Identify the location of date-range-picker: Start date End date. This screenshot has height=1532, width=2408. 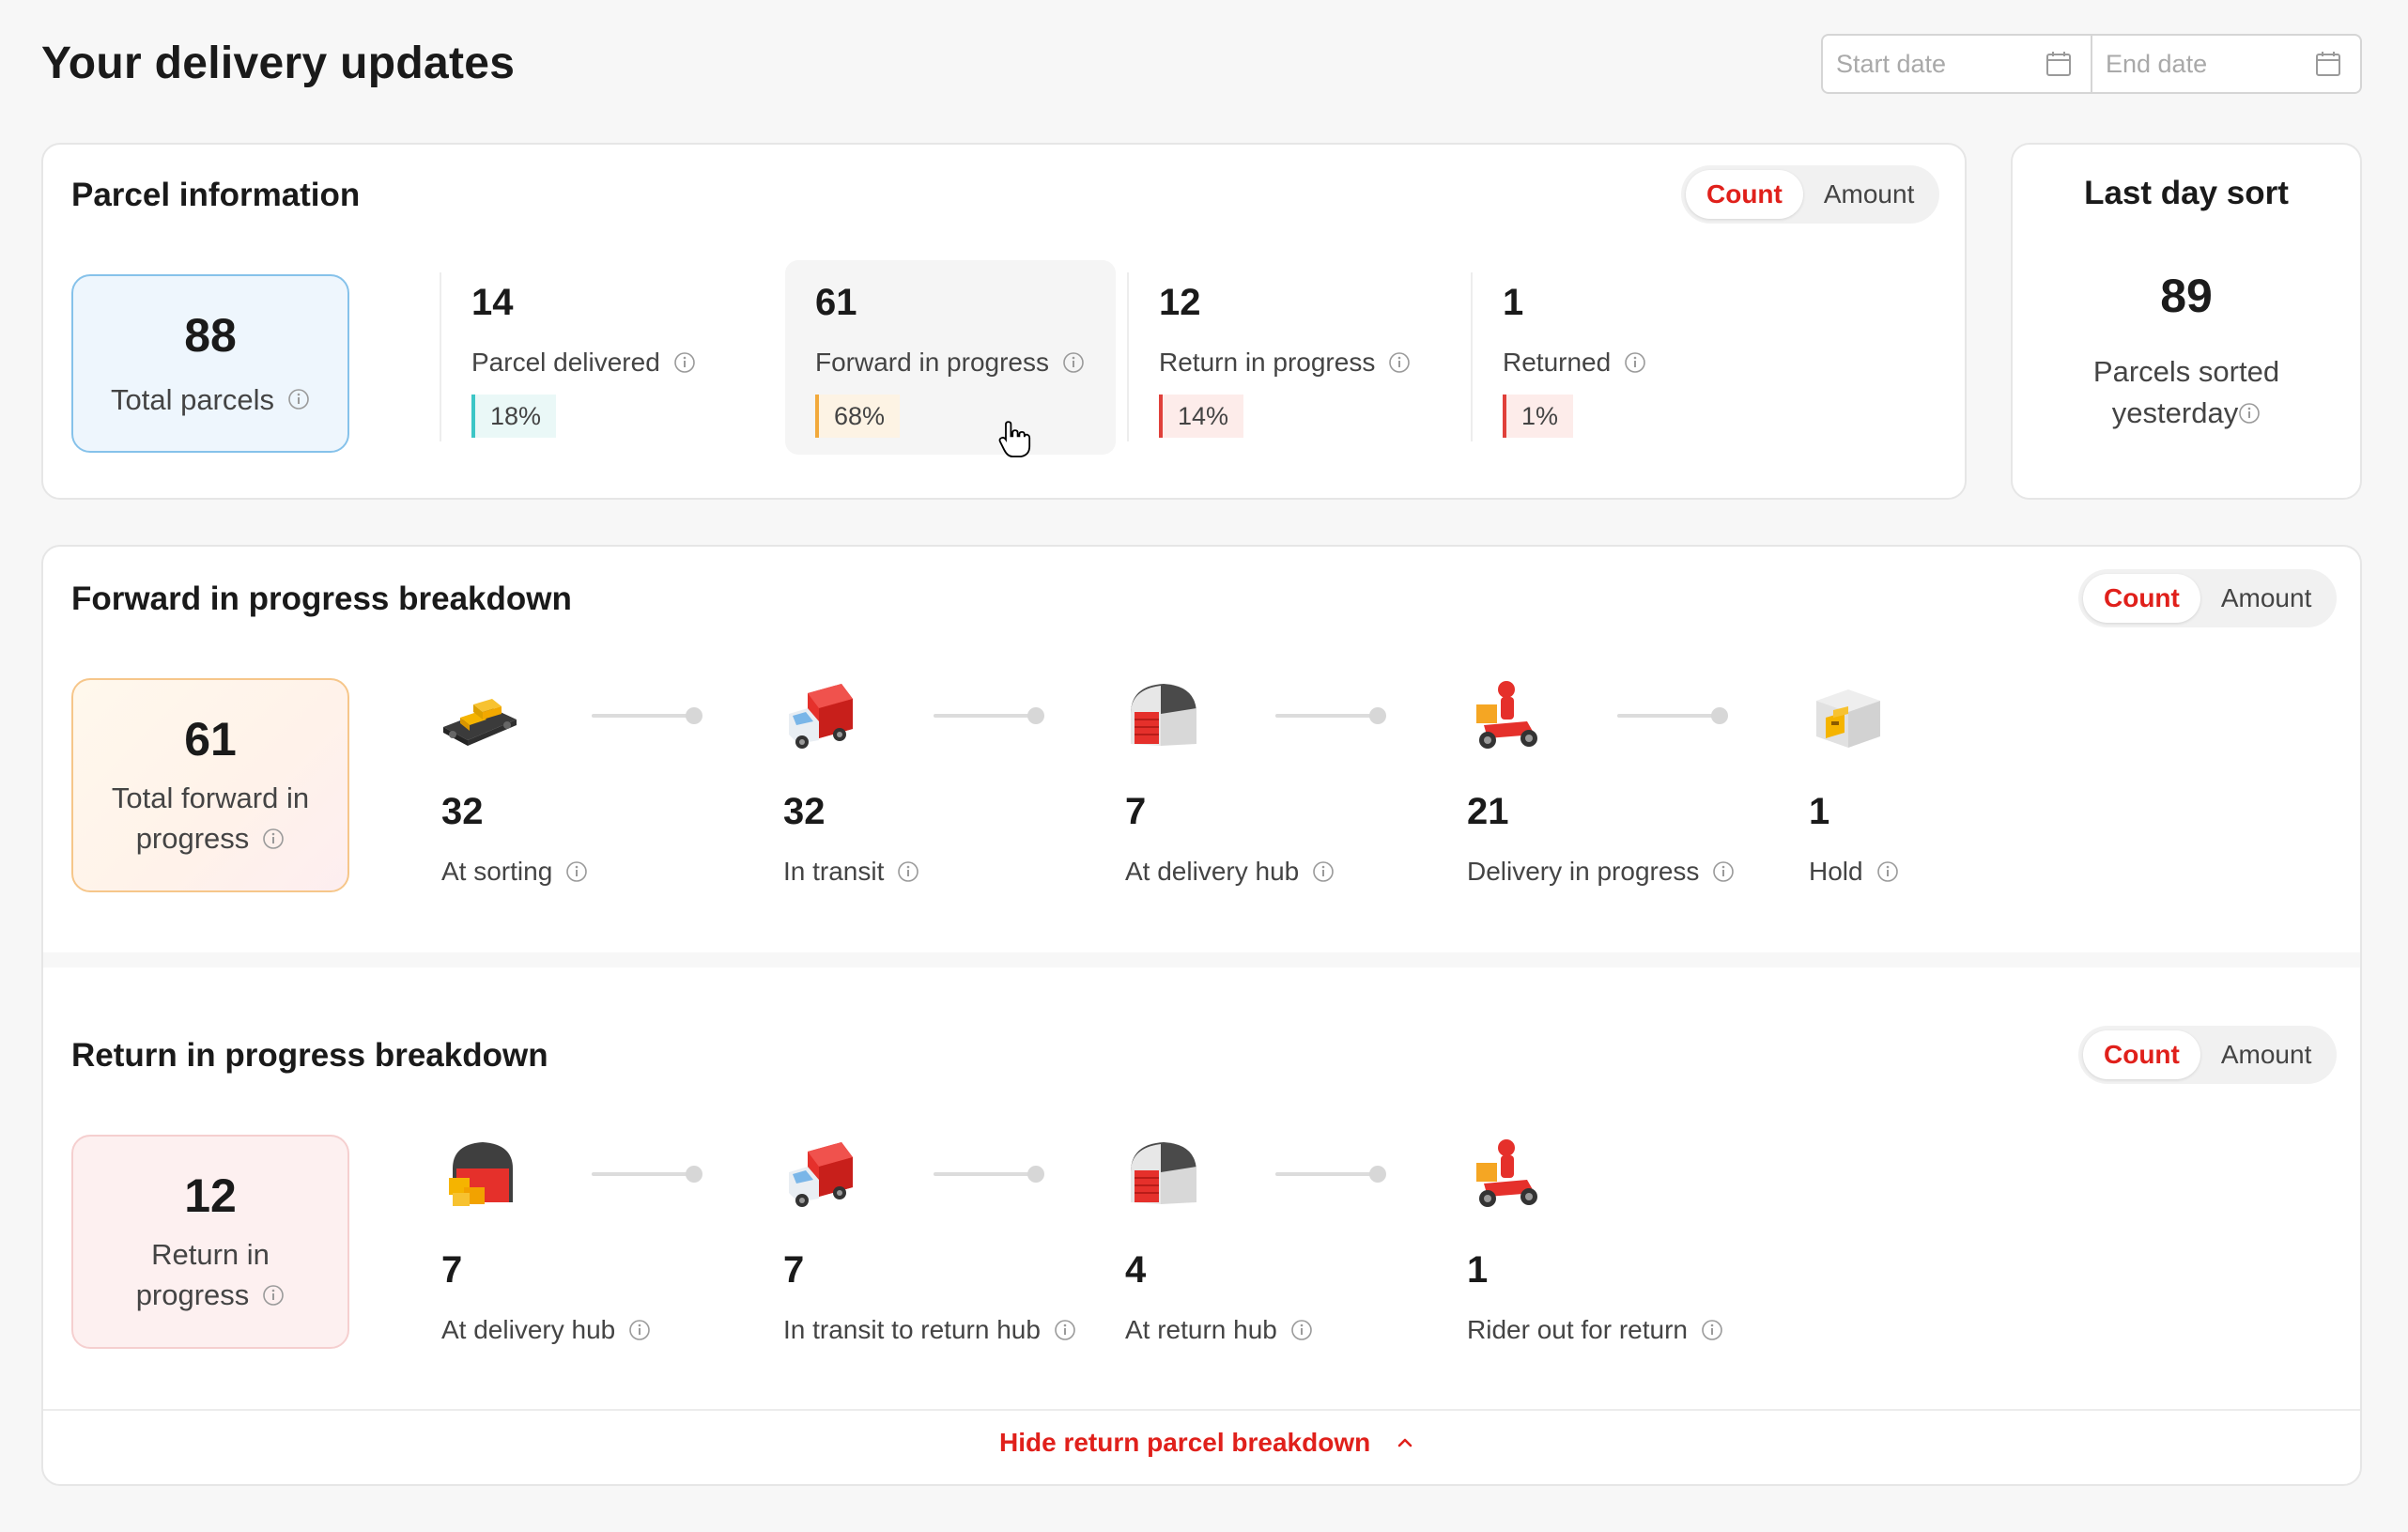
(2091, 64).